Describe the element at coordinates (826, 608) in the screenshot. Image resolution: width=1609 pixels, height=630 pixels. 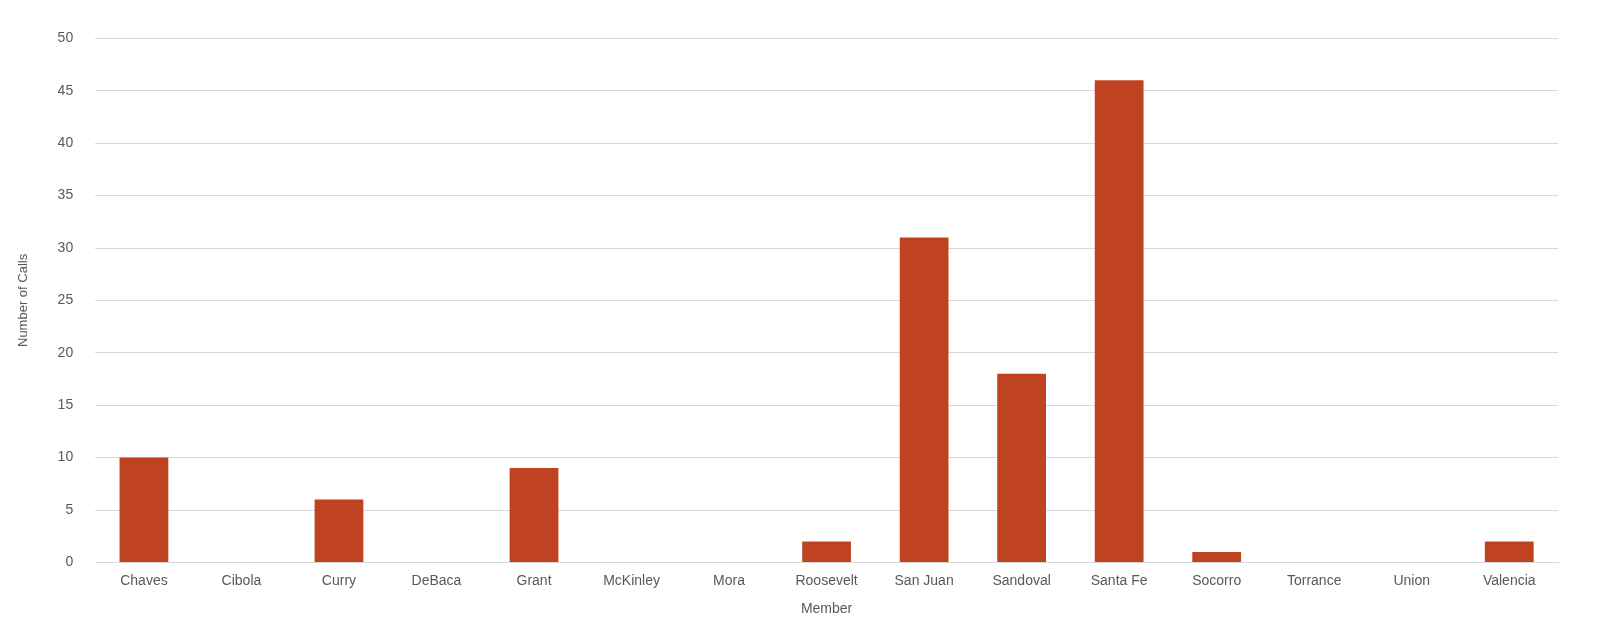
I see `x-axis-title: Member` at that location.